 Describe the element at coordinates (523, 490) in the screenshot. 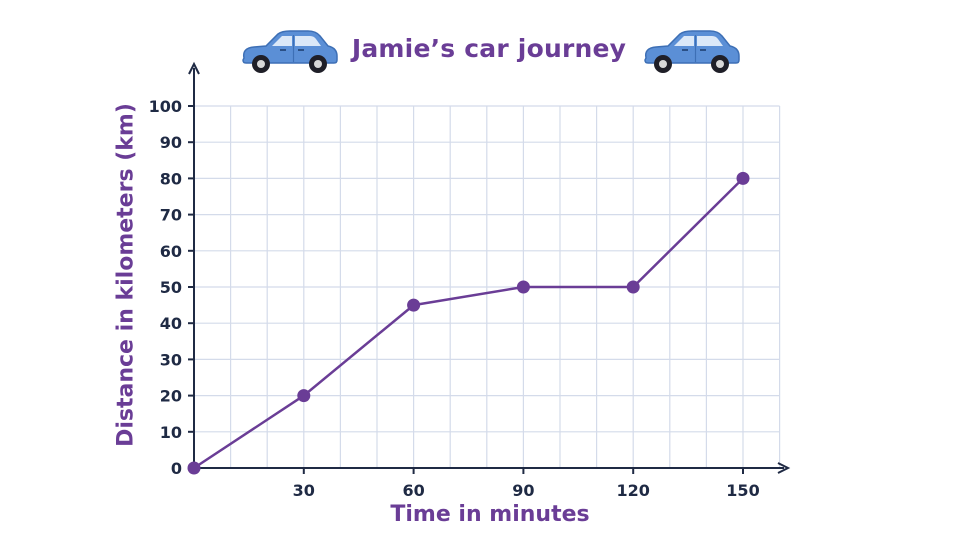

I see `x-tick-label: 90` at that location.